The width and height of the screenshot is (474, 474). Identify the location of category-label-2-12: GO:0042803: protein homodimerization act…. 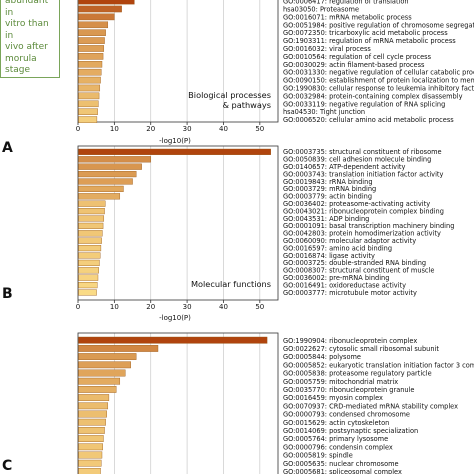
(362, 234).